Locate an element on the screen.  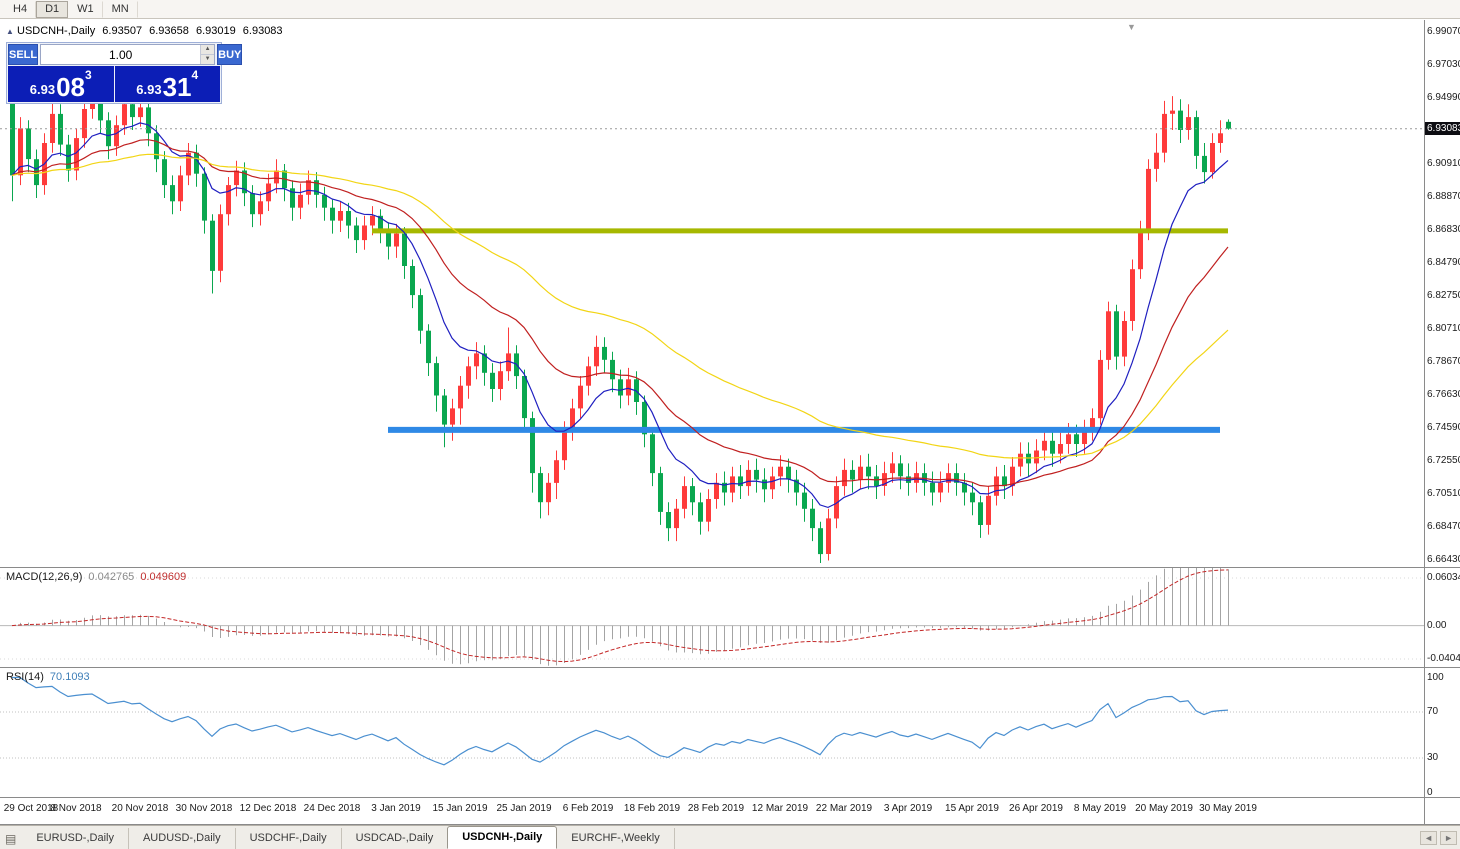
price-axis-label: 6.72550 is located at coordinates (1443, 460).